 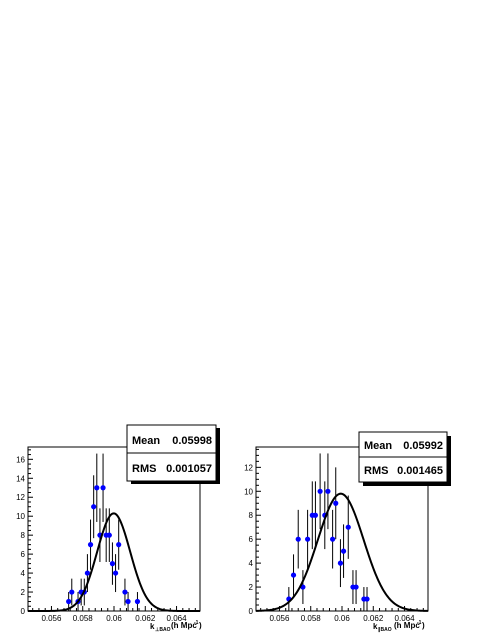 What do you see at coordinates (419, 623) in the screenshot?
I see `right-xlabel-units-sup: -1` at bounding box center [419, 623].